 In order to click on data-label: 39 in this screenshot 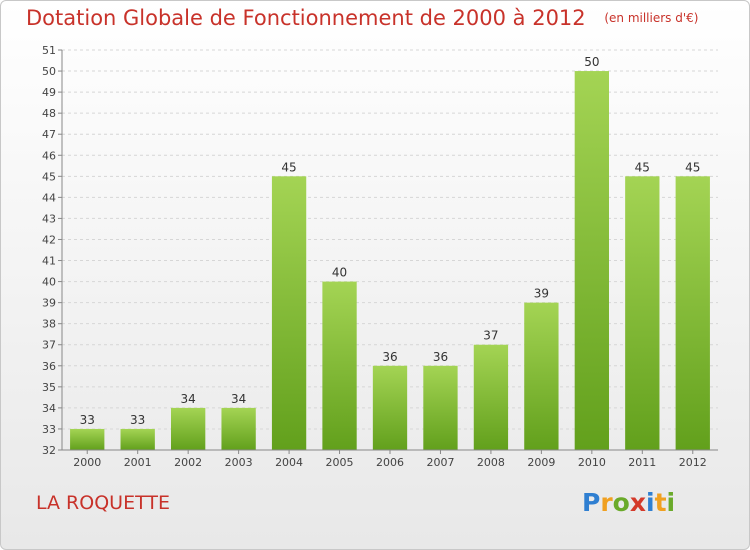, I will do `click(541, 294)`.